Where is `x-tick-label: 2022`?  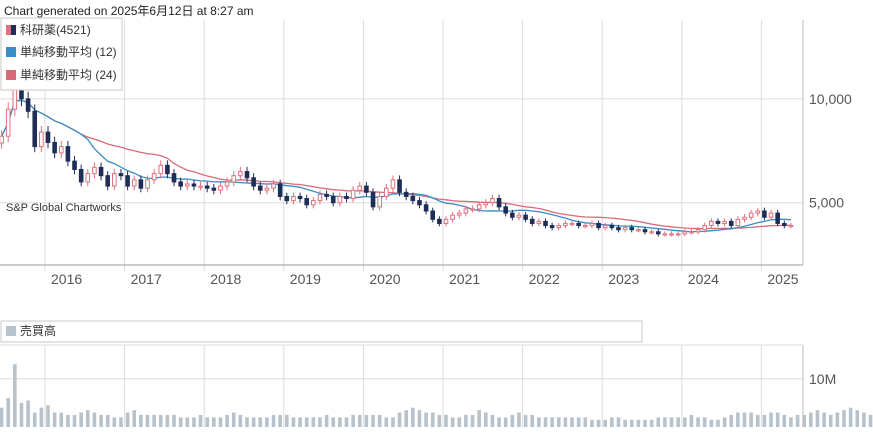
x-tick-label: 2022 is located at coordinates (544, 279).